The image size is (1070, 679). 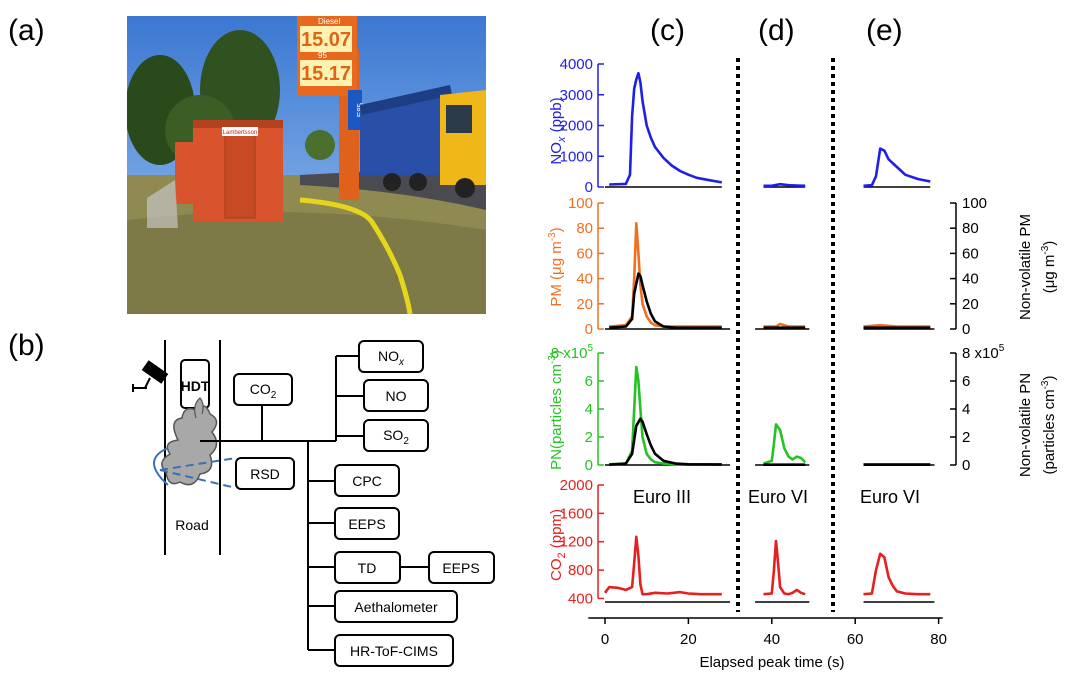 What do you see at coordinates (552, 359) in the screenshot?
I see `pn-ylabel-sup: -3` at bounding box center [552, 359].